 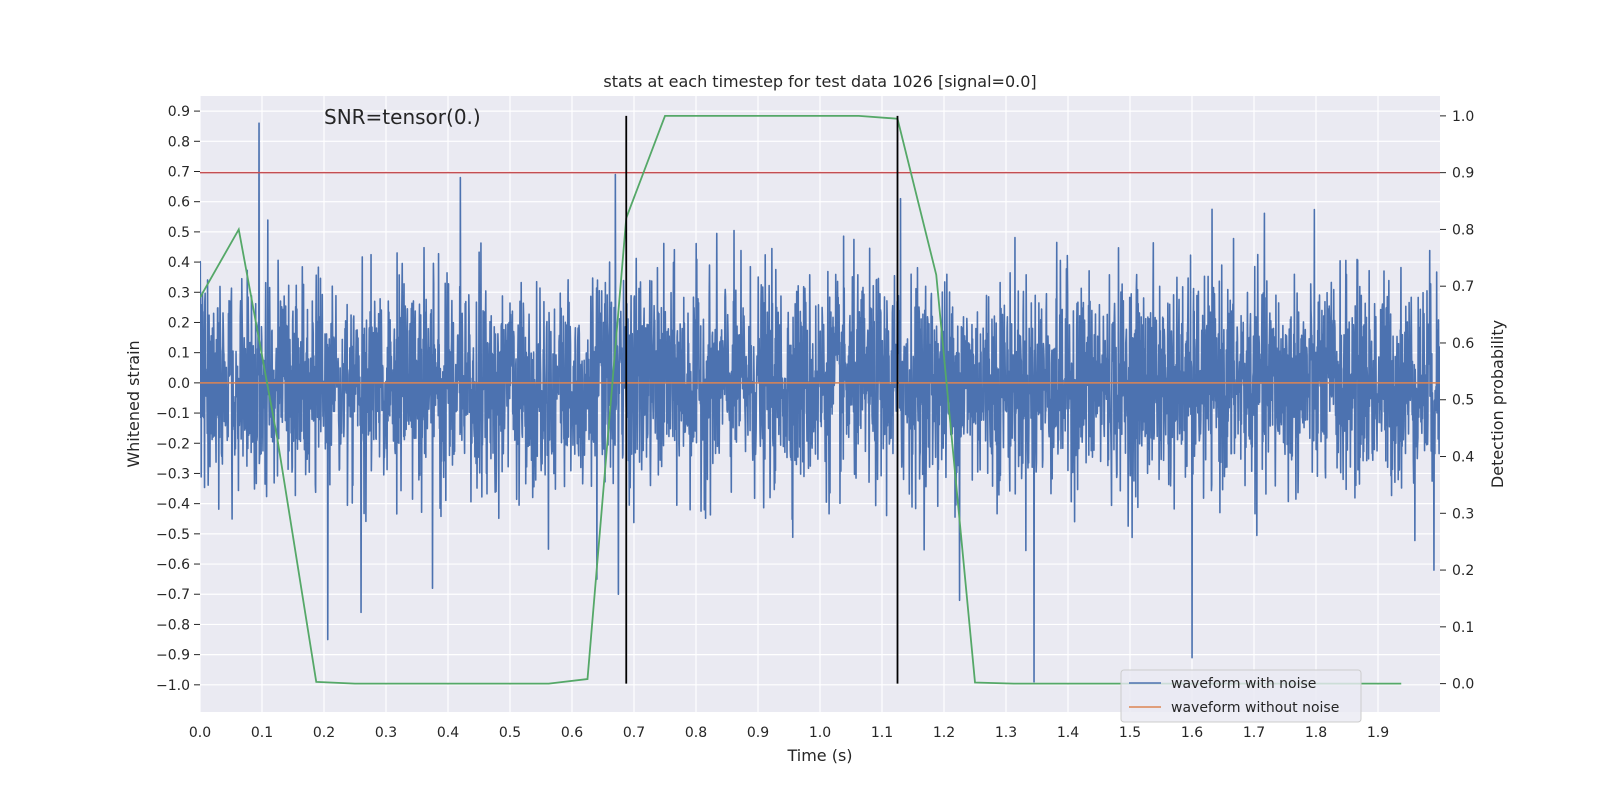 I want to click on y-axis-label: Whitened strain, so click(x=133, y=403).